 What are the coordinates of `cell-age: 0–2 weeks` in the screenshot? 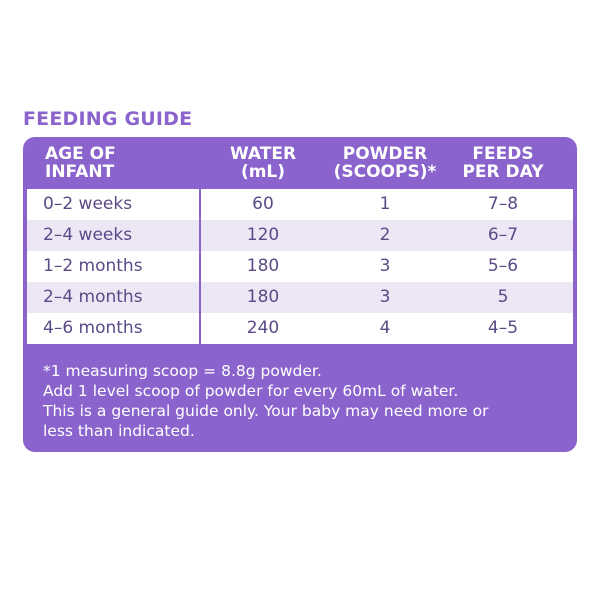 It's located at (88, 204).